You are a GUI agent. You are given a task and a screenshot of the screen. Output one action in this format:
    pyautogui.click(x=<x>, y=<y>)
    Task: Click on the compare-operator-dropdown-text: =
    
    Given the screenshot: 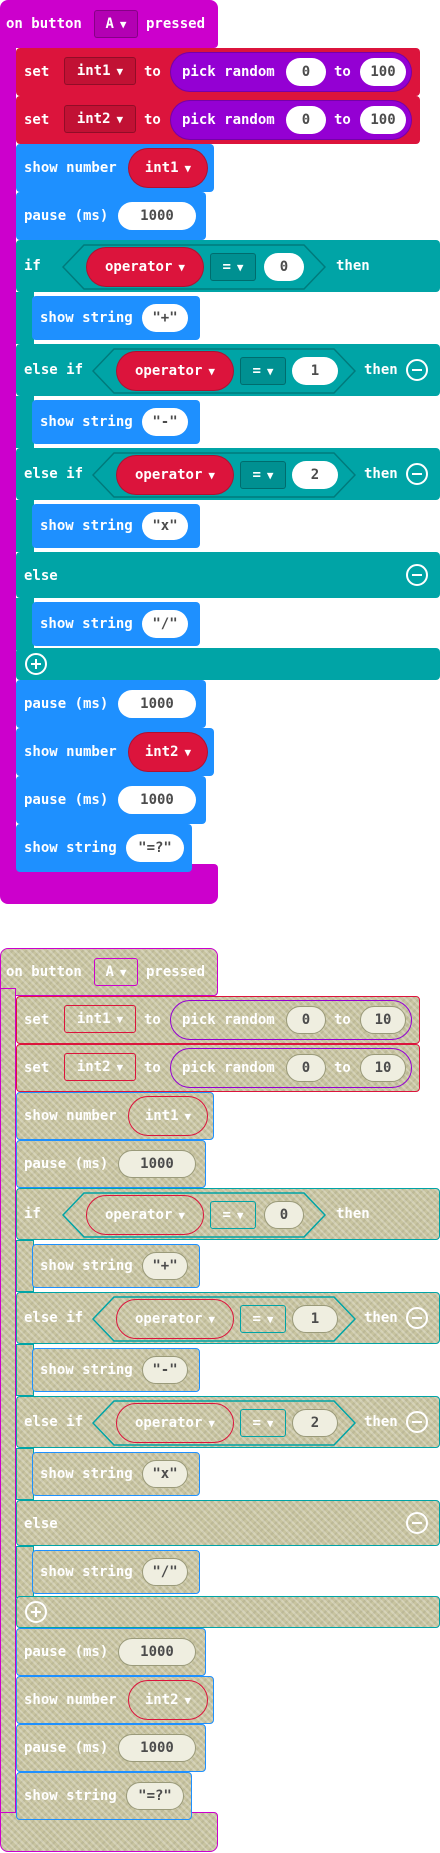 What is the action you would take?
    pyautogui.click(x=256, y=371)
    